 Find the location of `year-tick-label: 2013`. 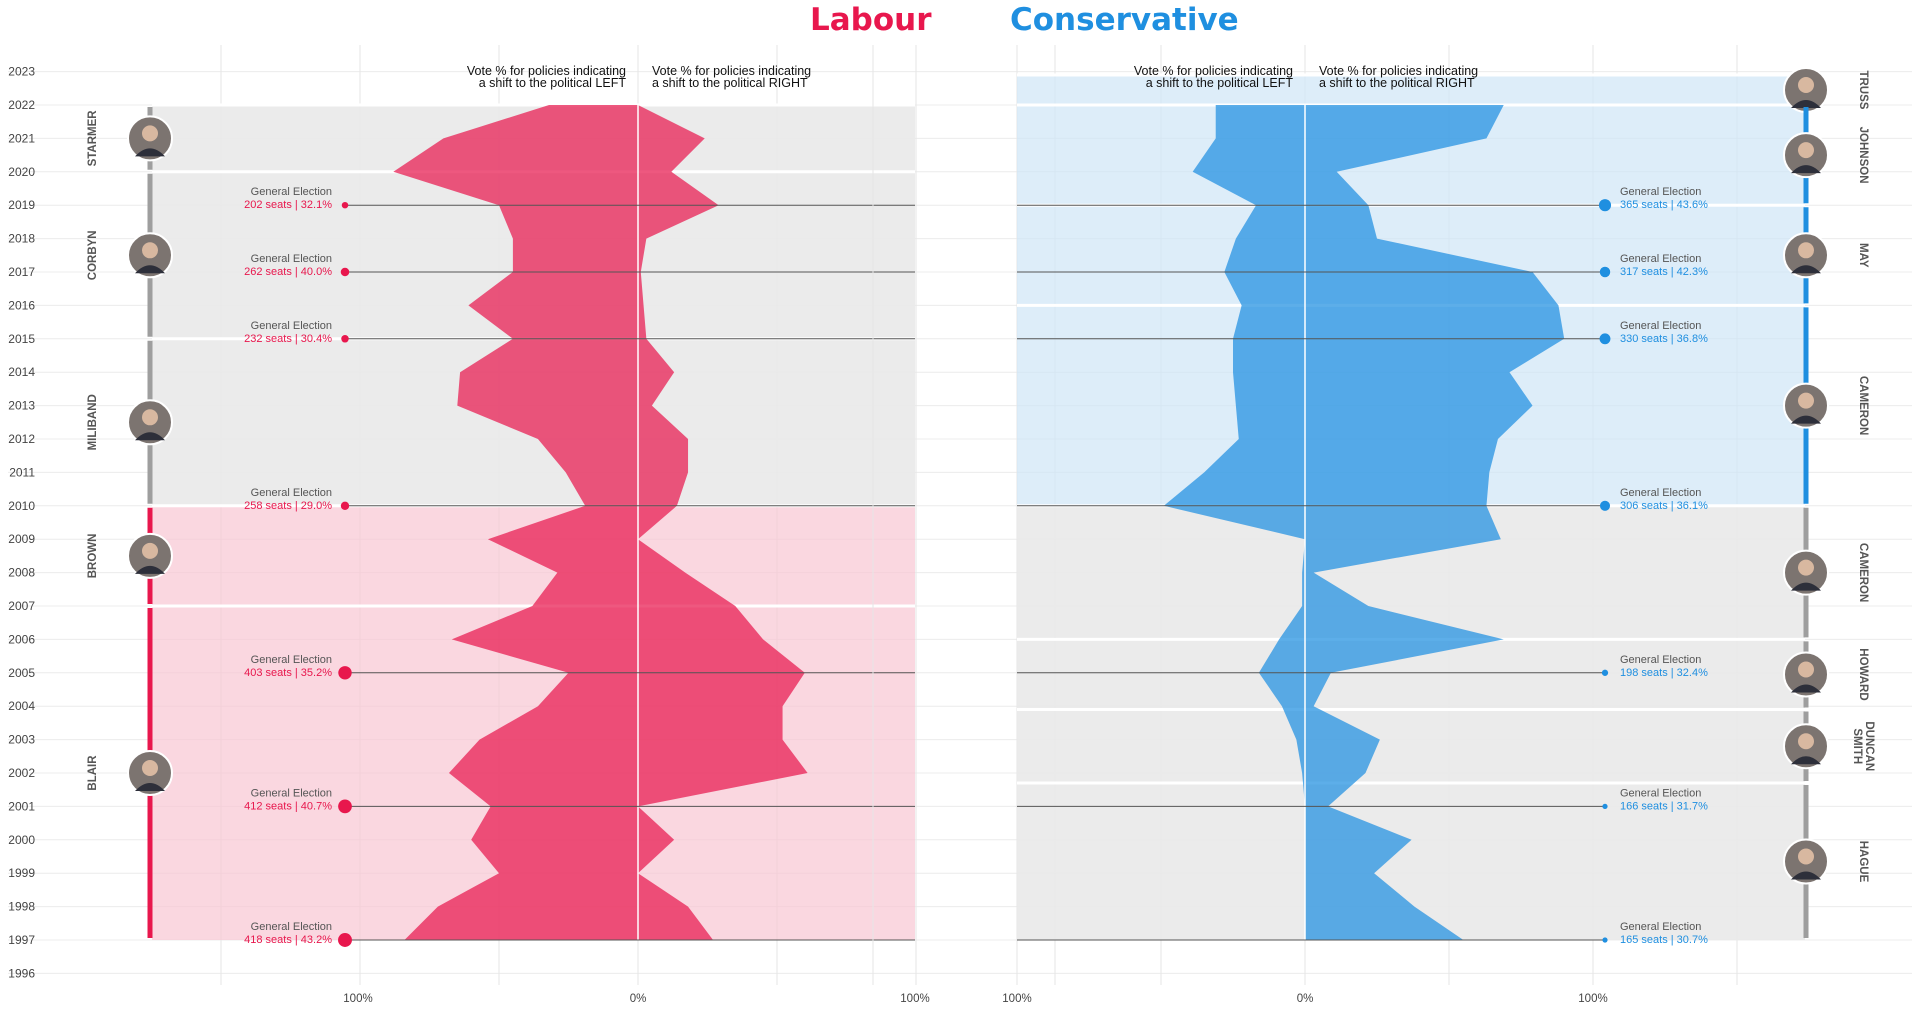

year-tick-label: 2013 is located at coordinates (21, 406).